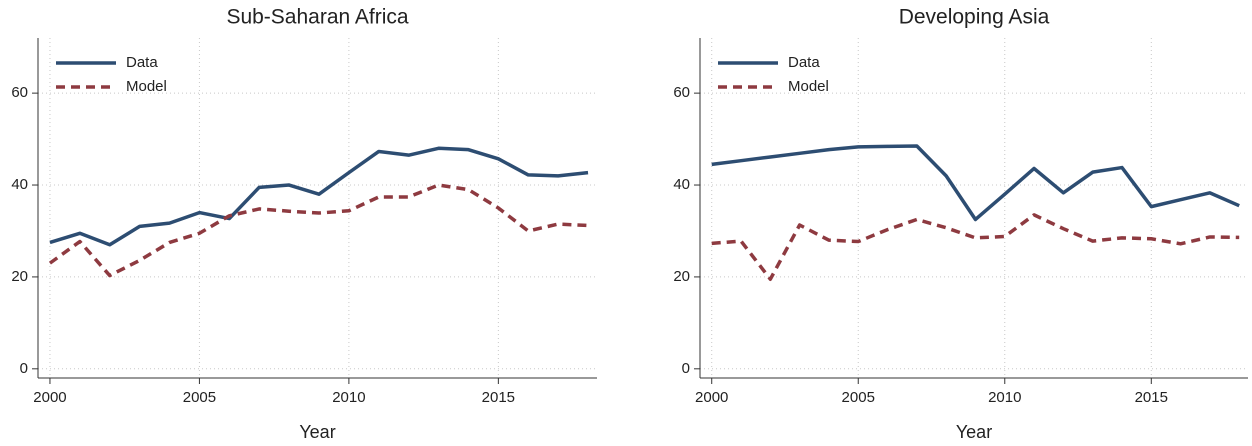 This screenshot has width=1252, height=446. I want to click on chart-title: Sub-Saharan Africa, so click(317, 17).